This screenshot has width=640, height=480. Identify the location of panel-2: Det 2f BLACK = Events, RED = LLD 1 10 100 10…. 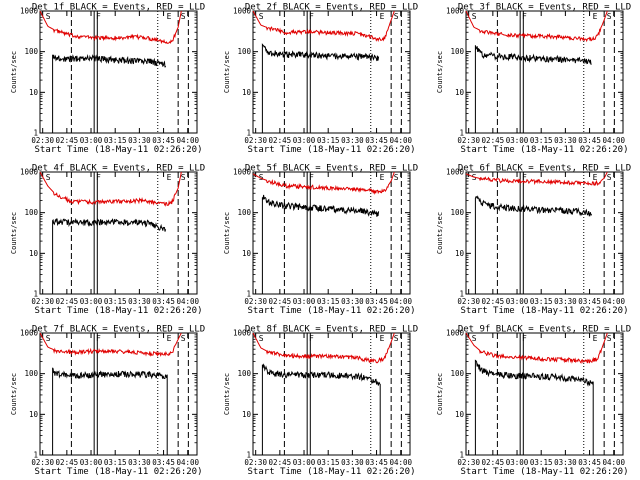
(320, 79).